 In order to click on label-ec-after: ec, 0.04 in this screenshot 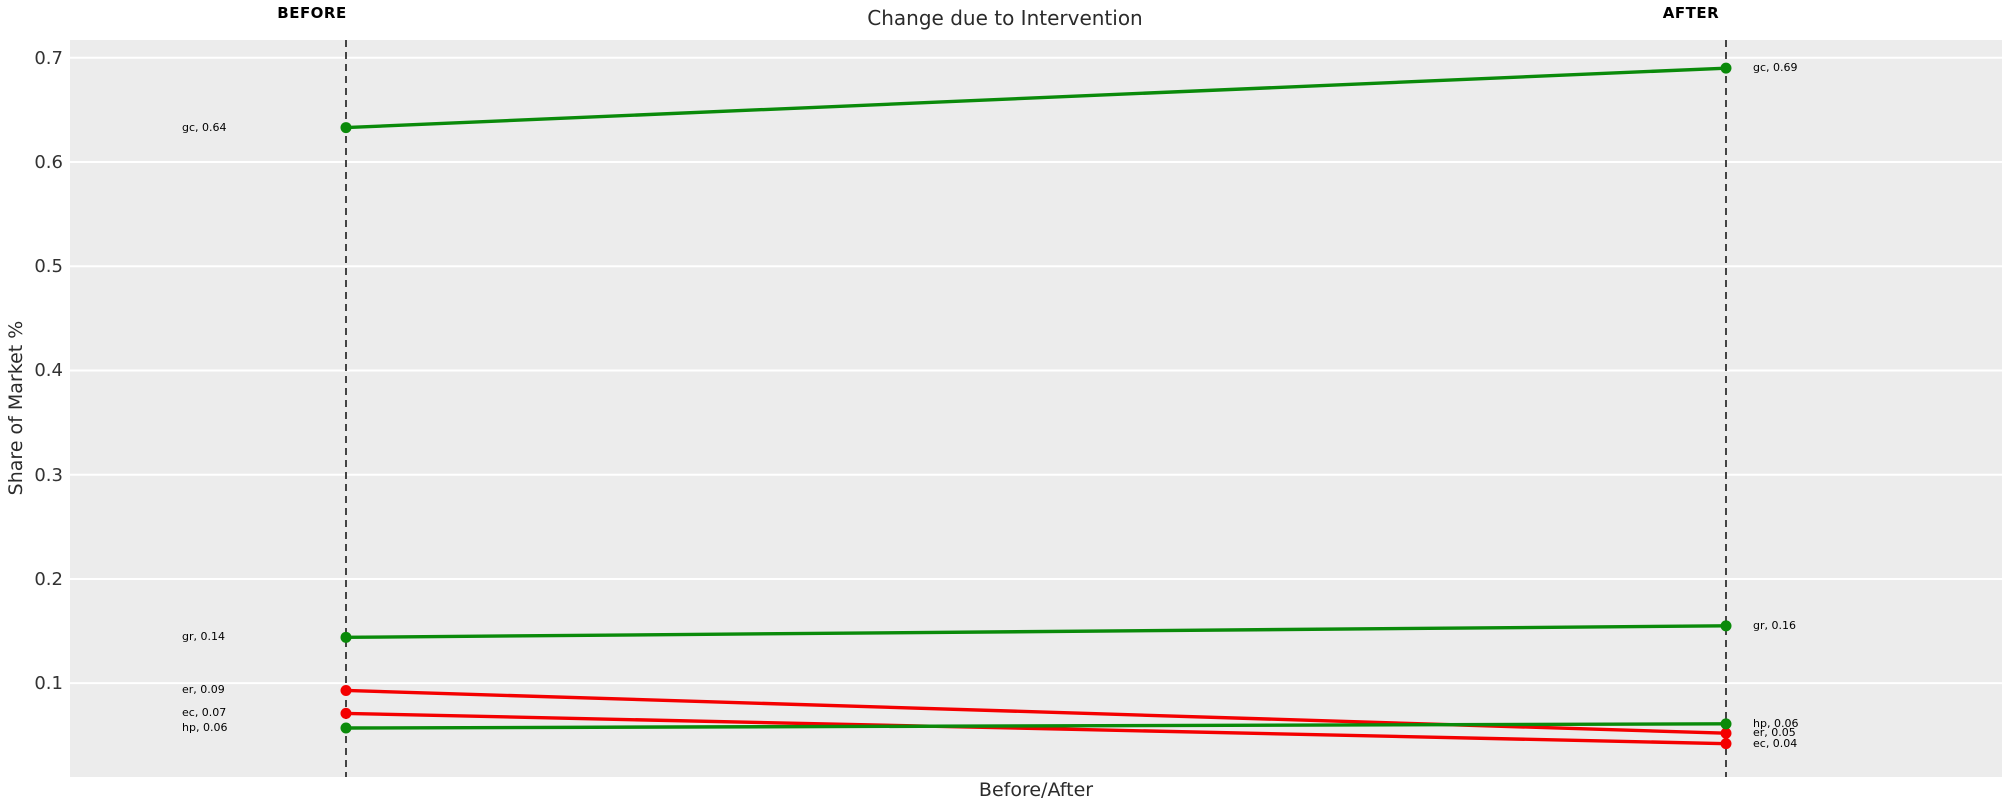, I will do `click(1775, 743)`.